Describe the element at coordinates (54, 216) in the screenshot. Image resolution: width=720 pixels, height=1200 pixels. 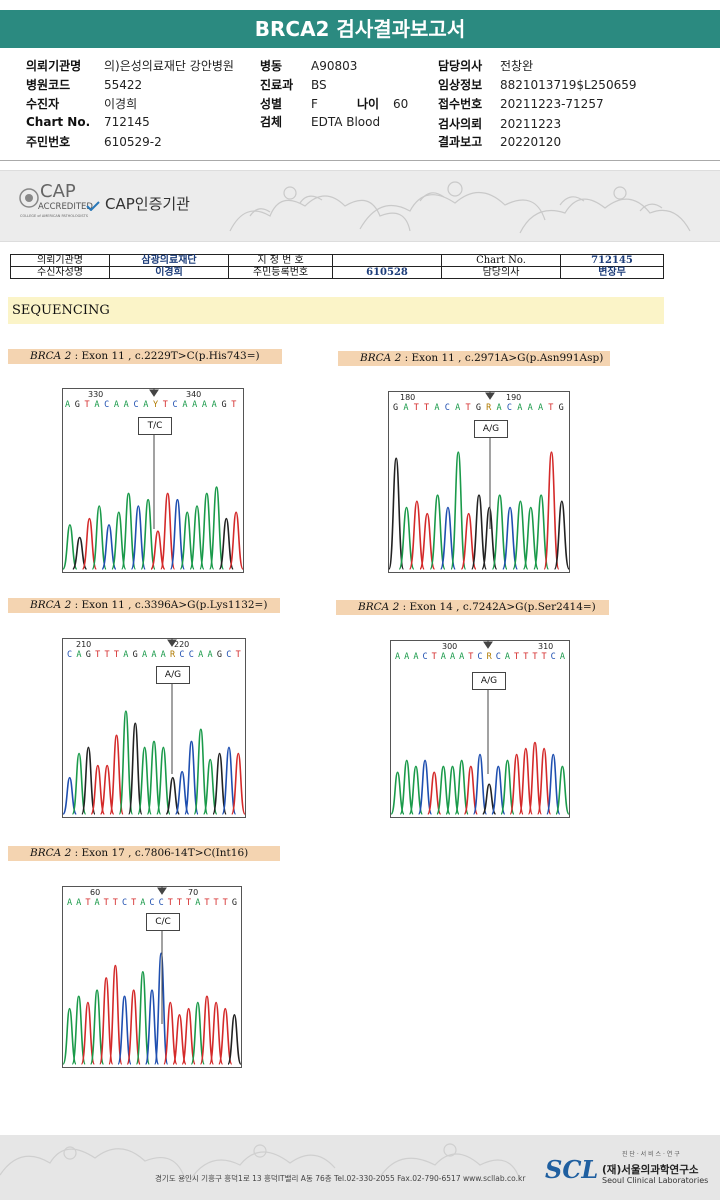
I see `cap-small: COLLEGE of AMERICAN PATHOLOGISTS` at that location.